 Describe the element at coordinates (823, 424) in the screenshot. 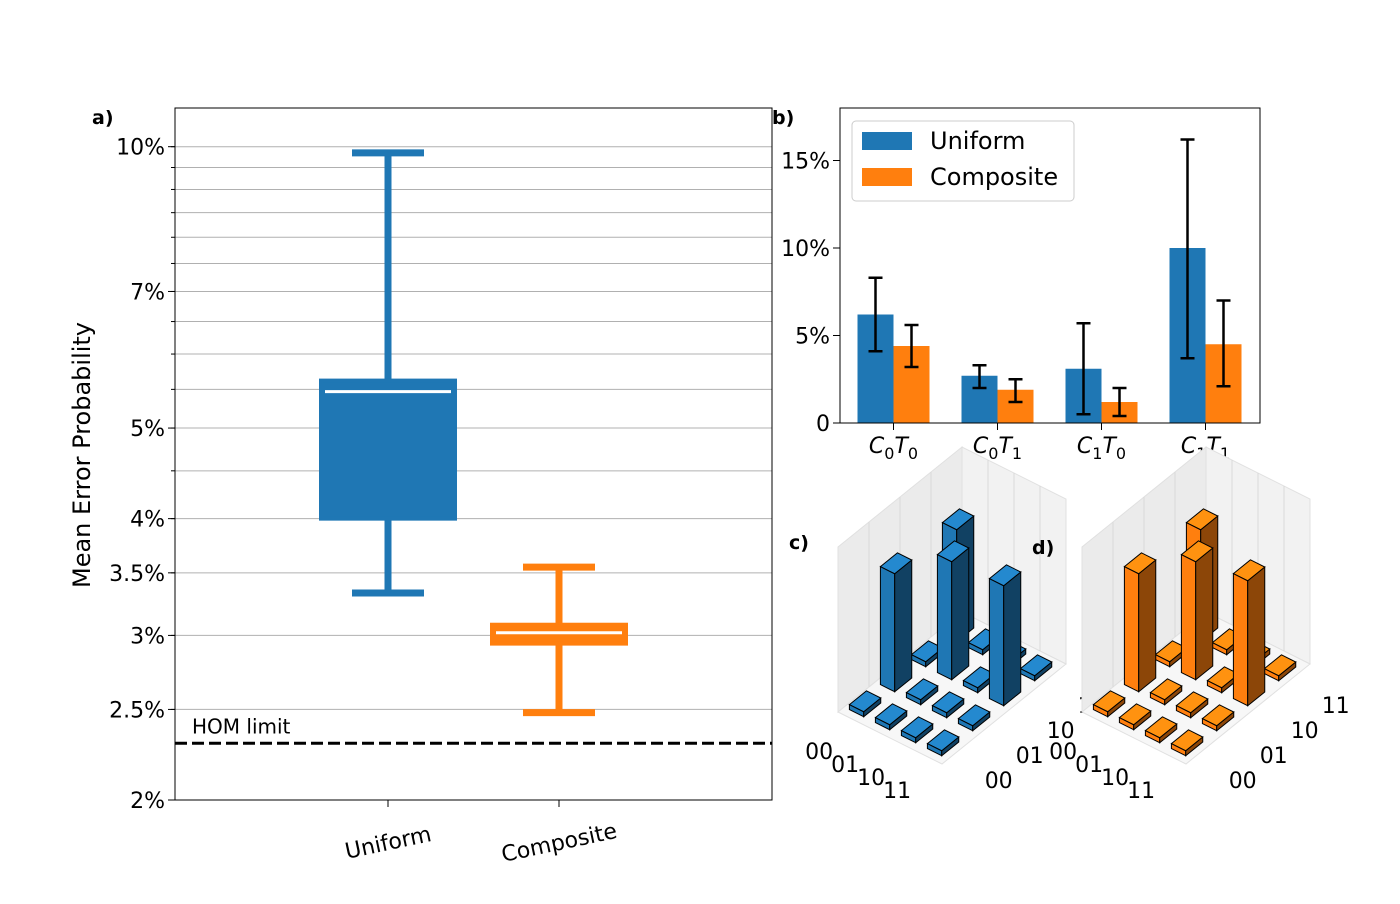

I see `y-tick-label: 0` at that location.